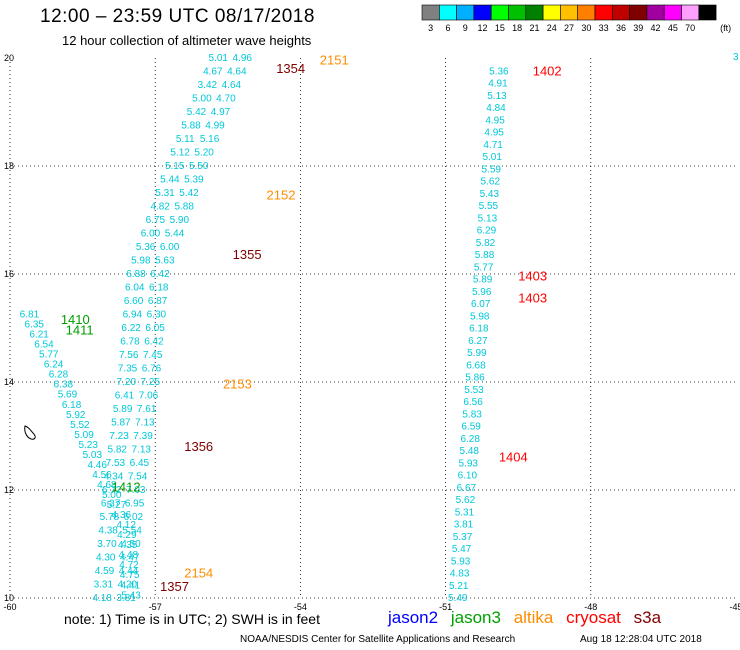 Image resolution: width=740 pixels, height=650 pixels. What do you see at coordinates (108, 531) in the screenshot?
I see `swh-value: 4.38` at bounding box center [108, 531].